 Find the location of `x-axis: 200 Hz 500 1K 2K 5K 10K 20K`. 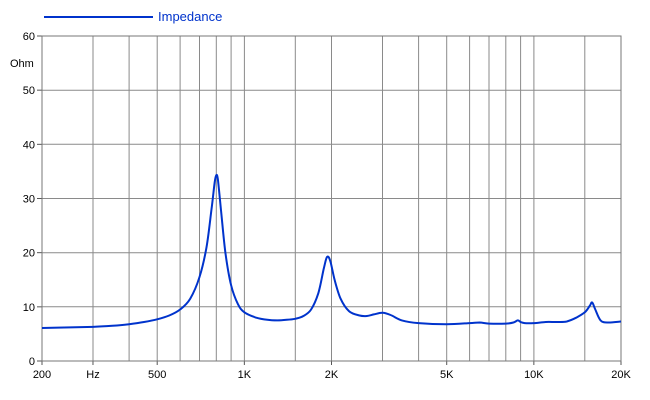

x-axis: 200 Hz 500 1K 2K 5K 10K 20K is located at coordinates (332, 371).